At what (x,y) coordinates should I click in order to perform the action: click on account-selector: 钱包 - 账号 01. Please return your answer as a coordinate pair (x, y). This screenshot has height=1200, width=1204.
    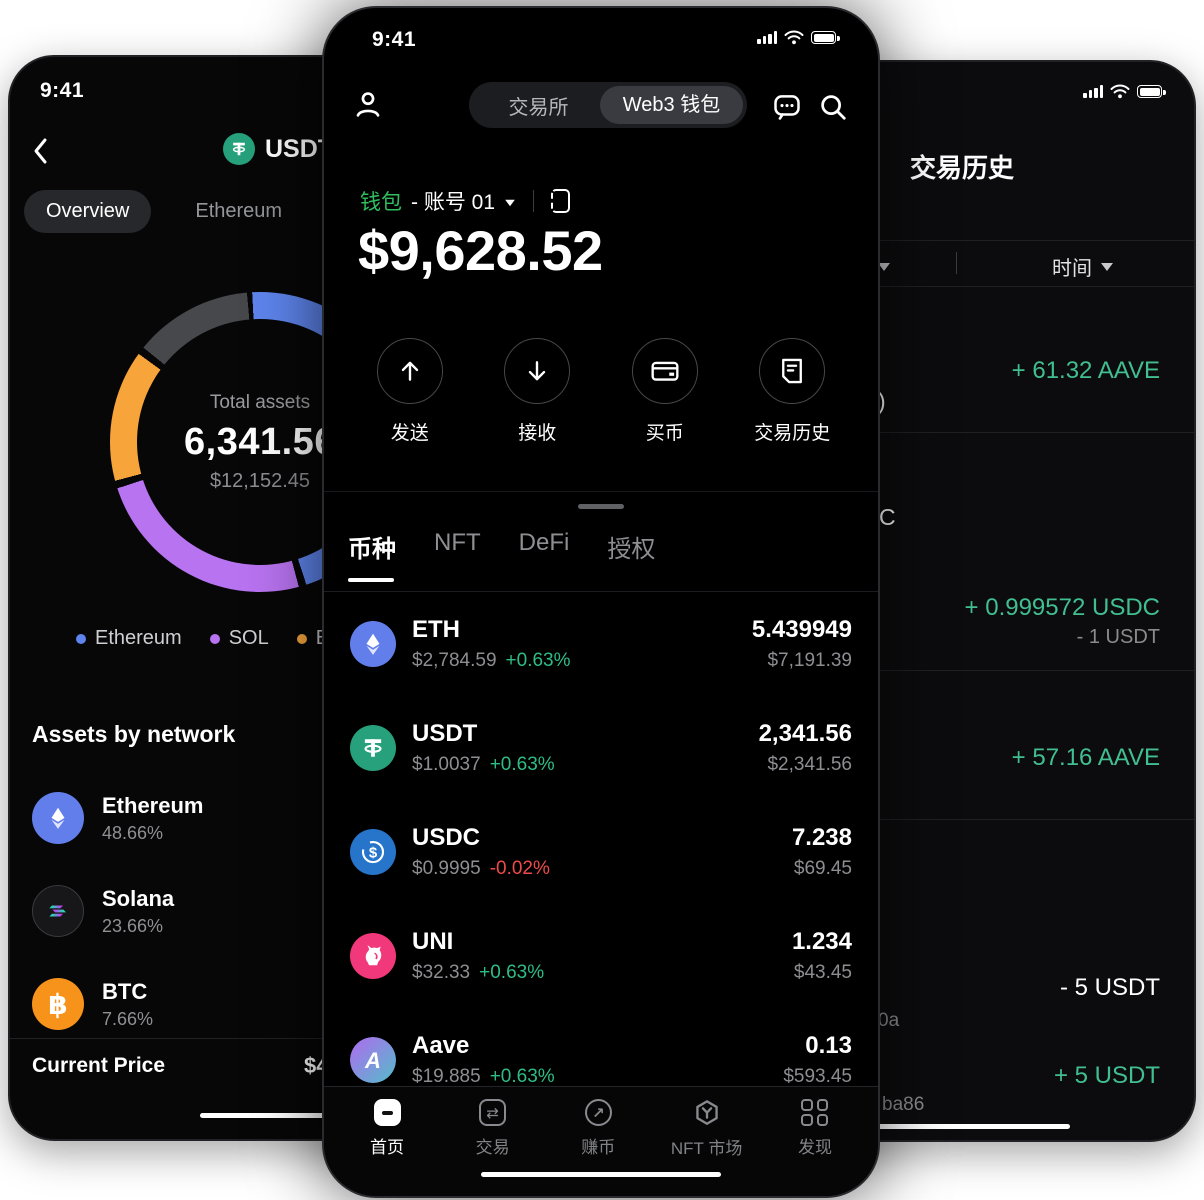
    Looking at the image, I should click on (465, 201).